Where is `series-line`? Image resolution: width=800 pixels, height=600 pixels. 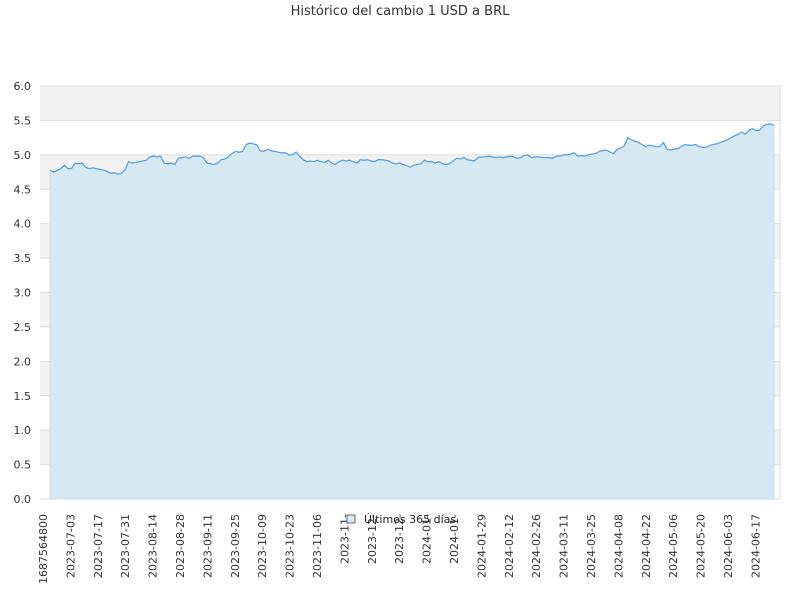 series-line is located at coordinates (412, 149).